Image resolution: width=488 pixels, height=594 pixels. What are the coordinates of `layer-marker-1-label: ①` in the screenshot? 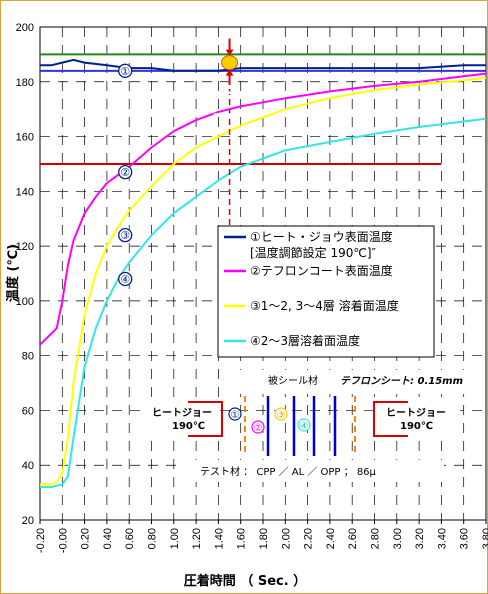 It's located at (235, 415).